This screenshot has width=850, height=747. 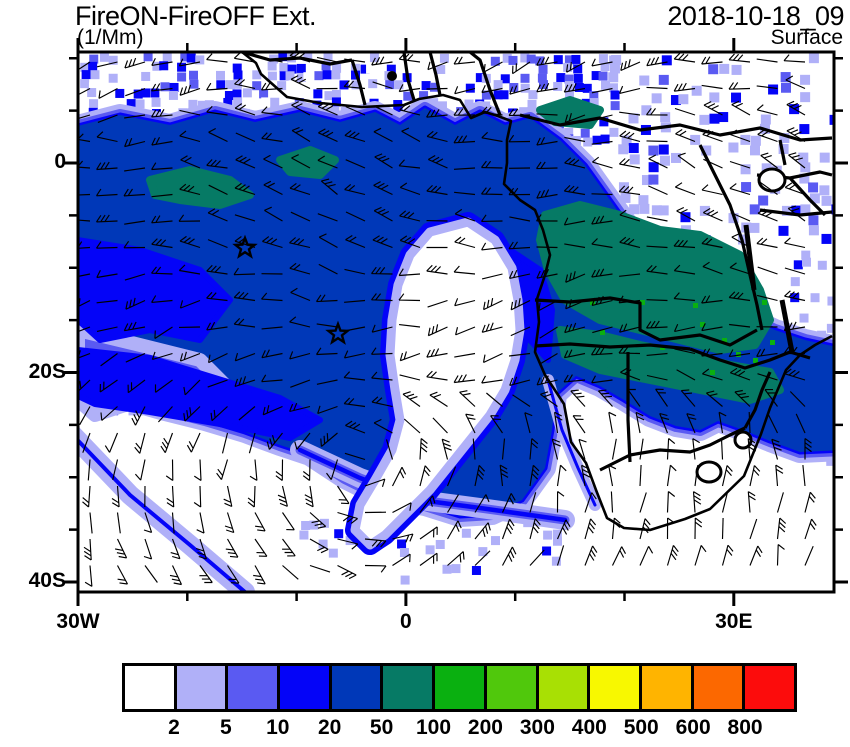 I want to click on colorbar-tick-label: 100, so click(x=434, y=727).